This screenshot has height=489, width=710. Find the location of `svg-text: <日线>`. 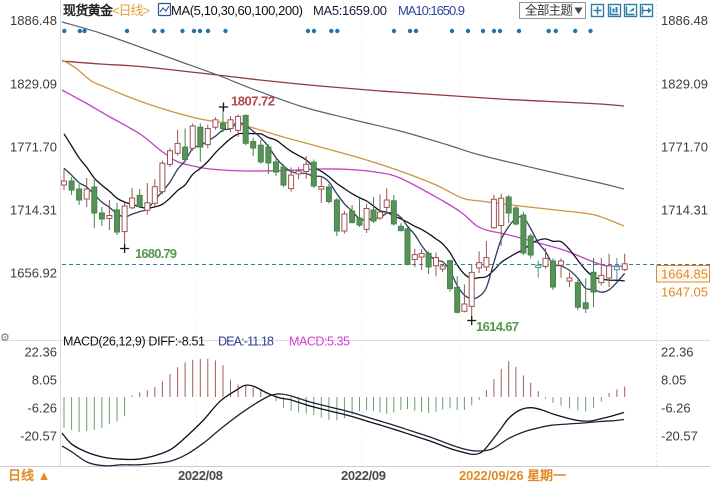

svg-text: <日线> is located at coordinates (131, 10).